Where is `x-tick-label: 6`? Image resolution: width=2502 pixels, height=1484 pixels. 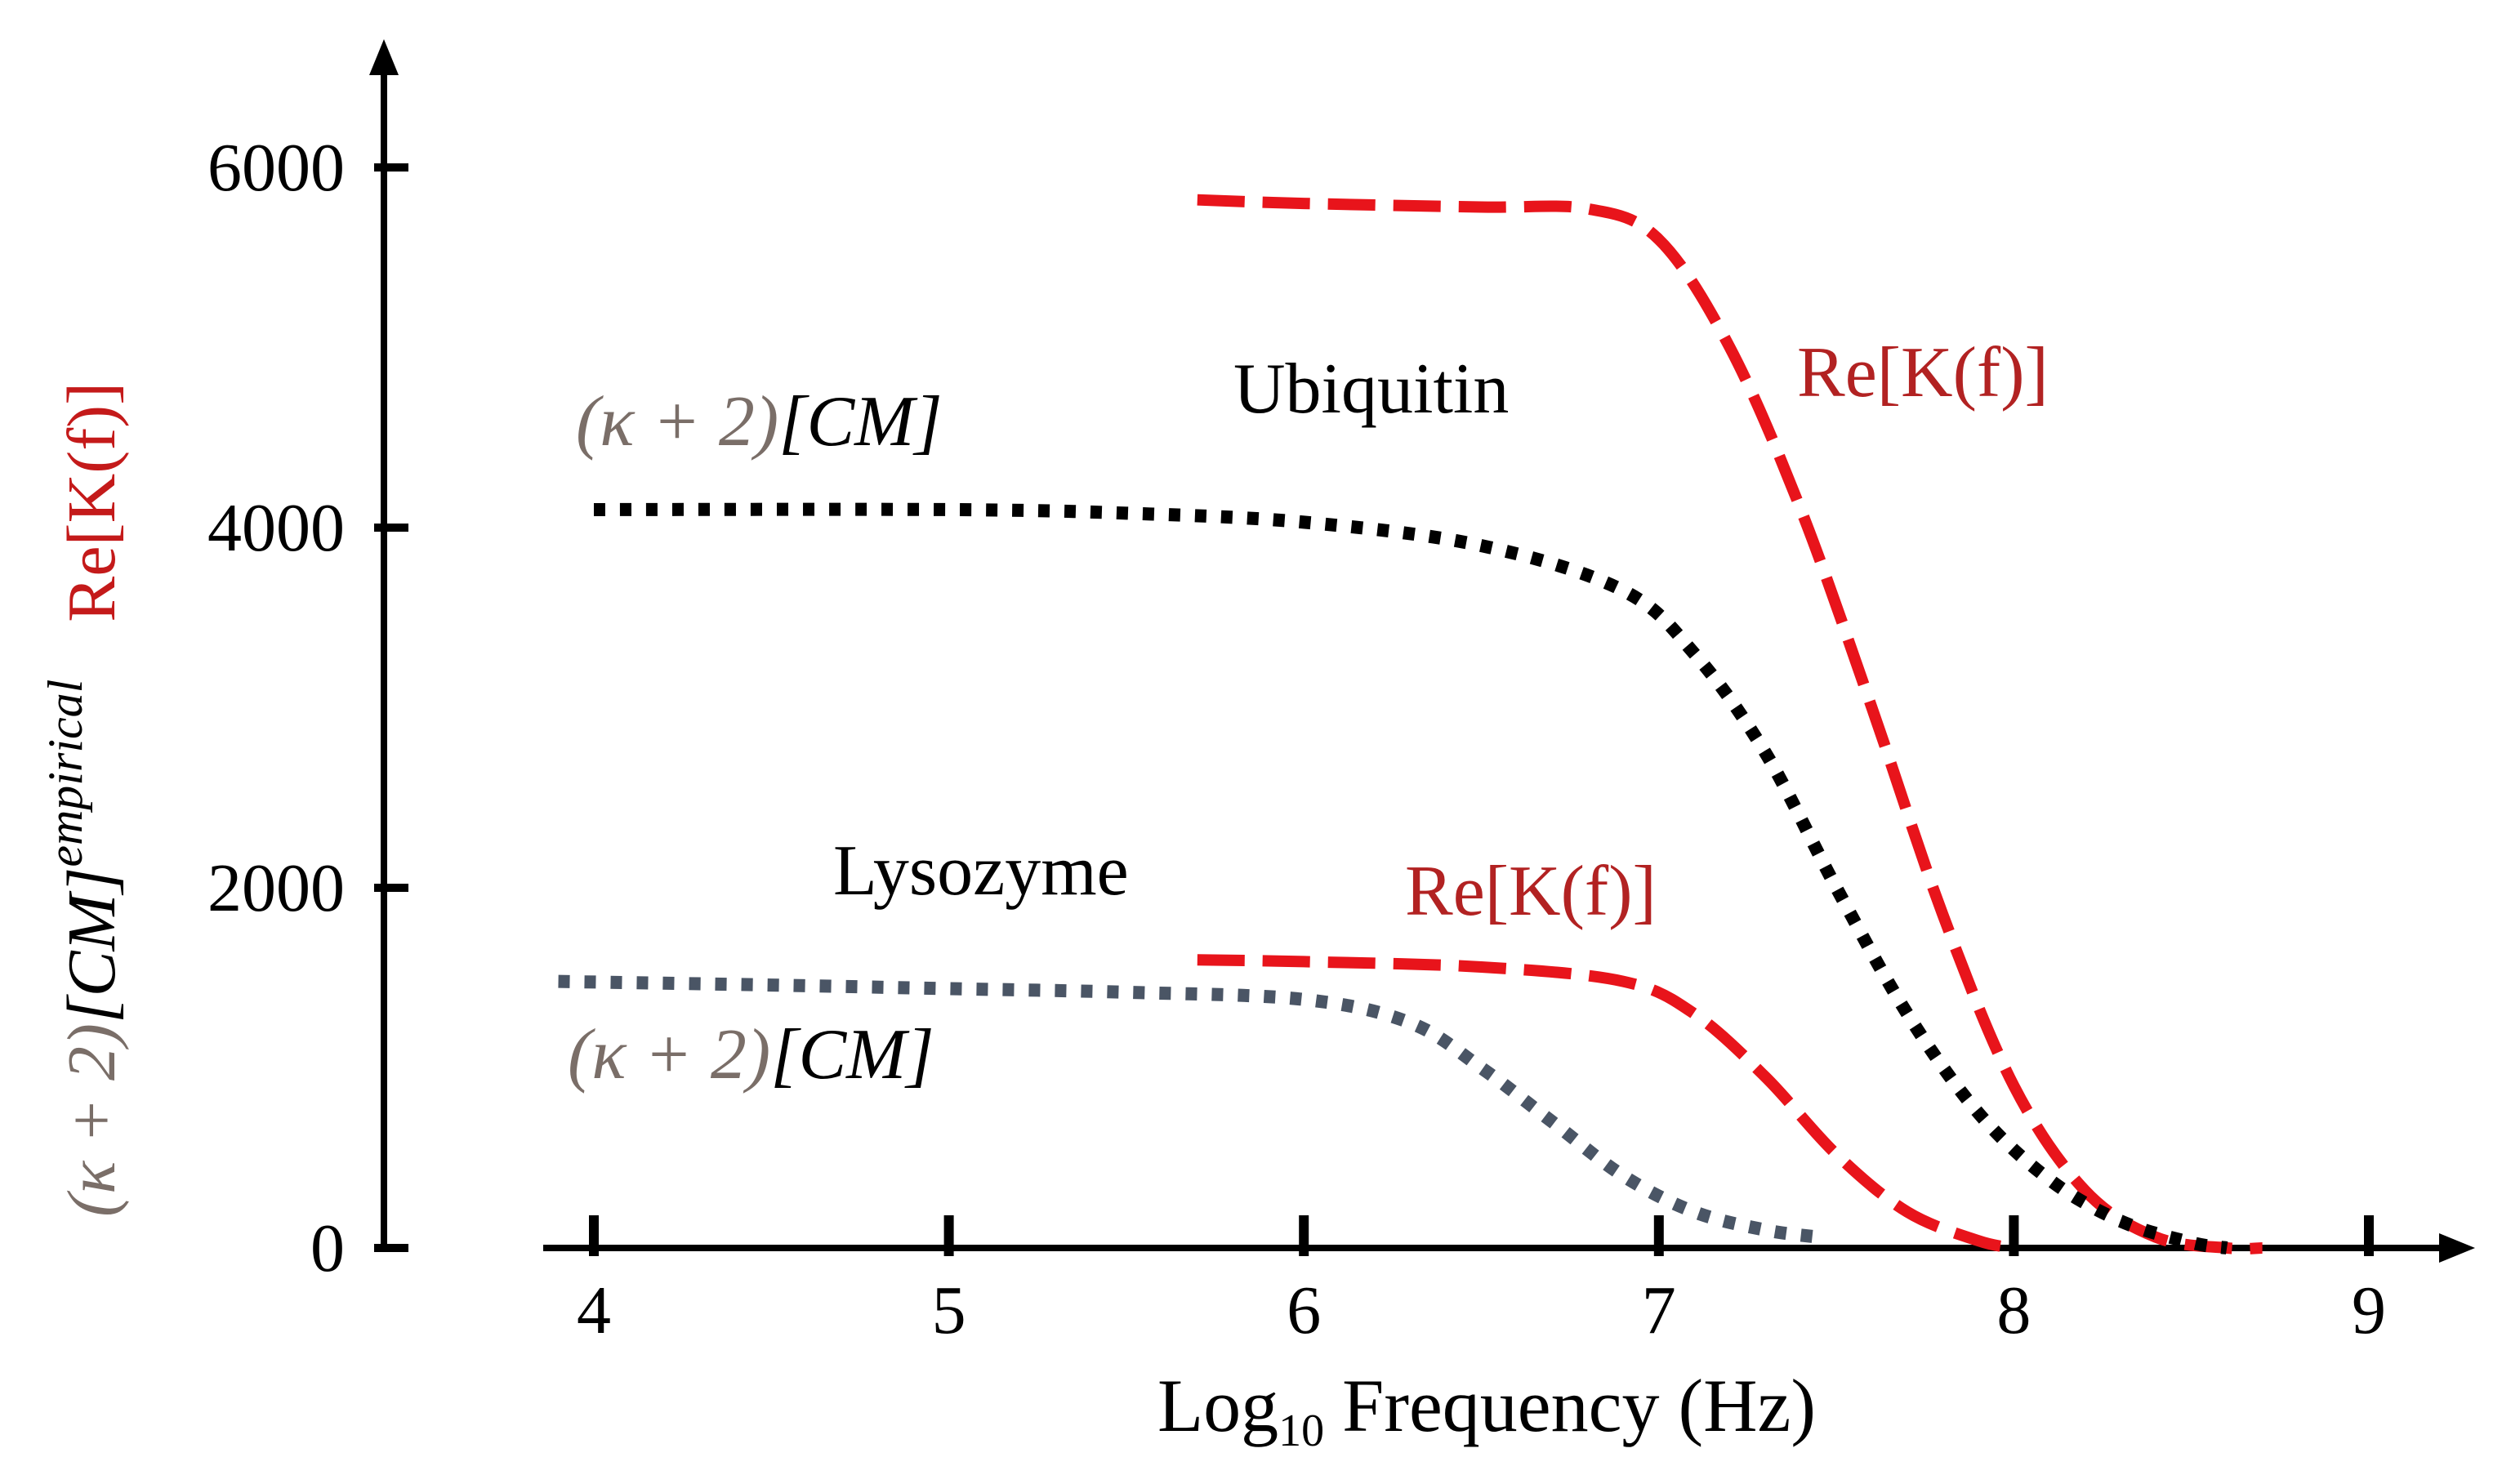
x-tick-label: 6 is located at coordinates (1304, 1310).